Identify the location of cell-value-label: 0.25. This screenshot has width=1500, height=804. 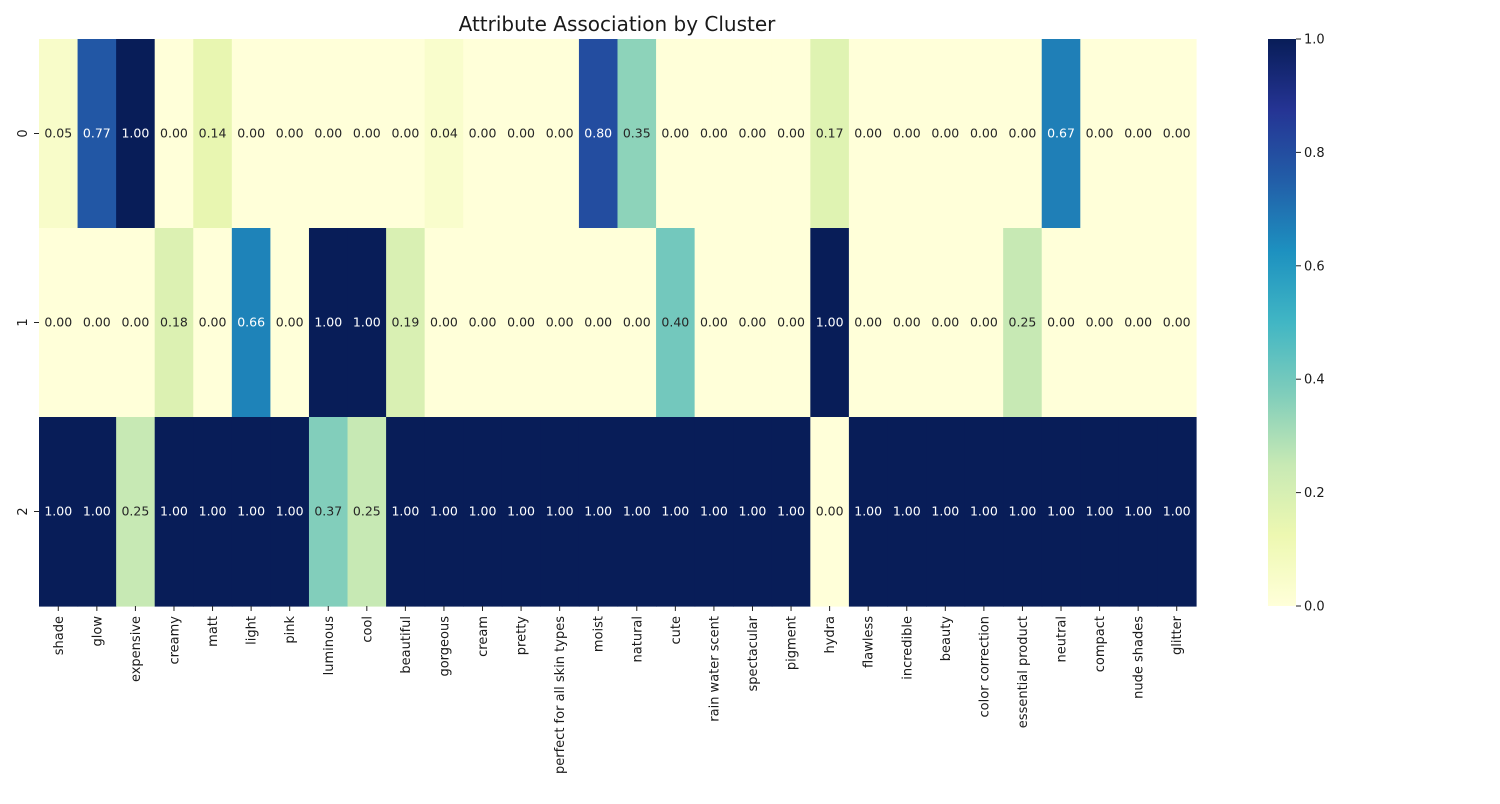
(367, 511).